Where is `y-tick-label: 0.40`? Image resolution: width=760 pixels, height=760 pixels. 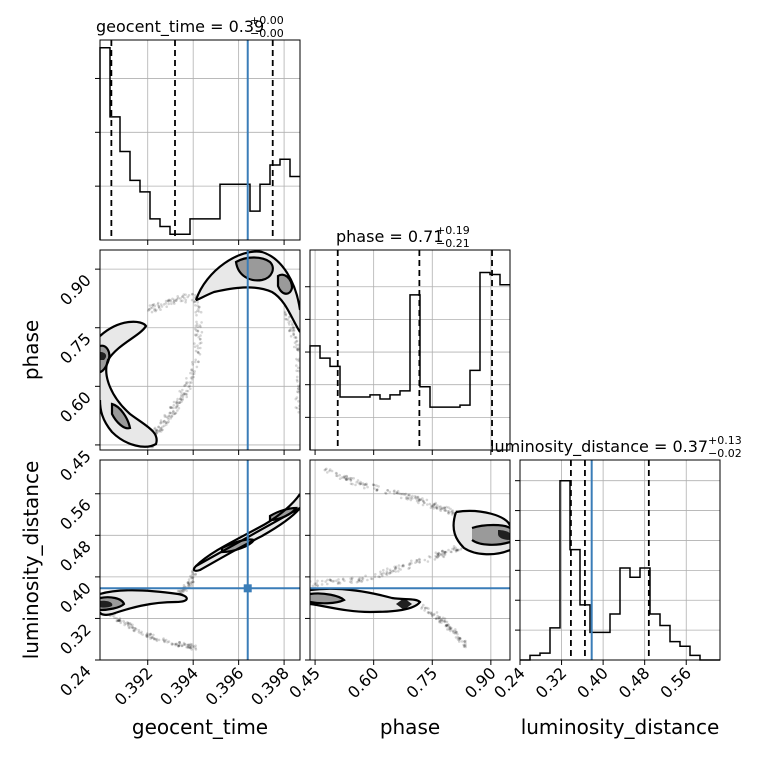 y-tick-label: 0.40 is located at coordinates (75, 597).